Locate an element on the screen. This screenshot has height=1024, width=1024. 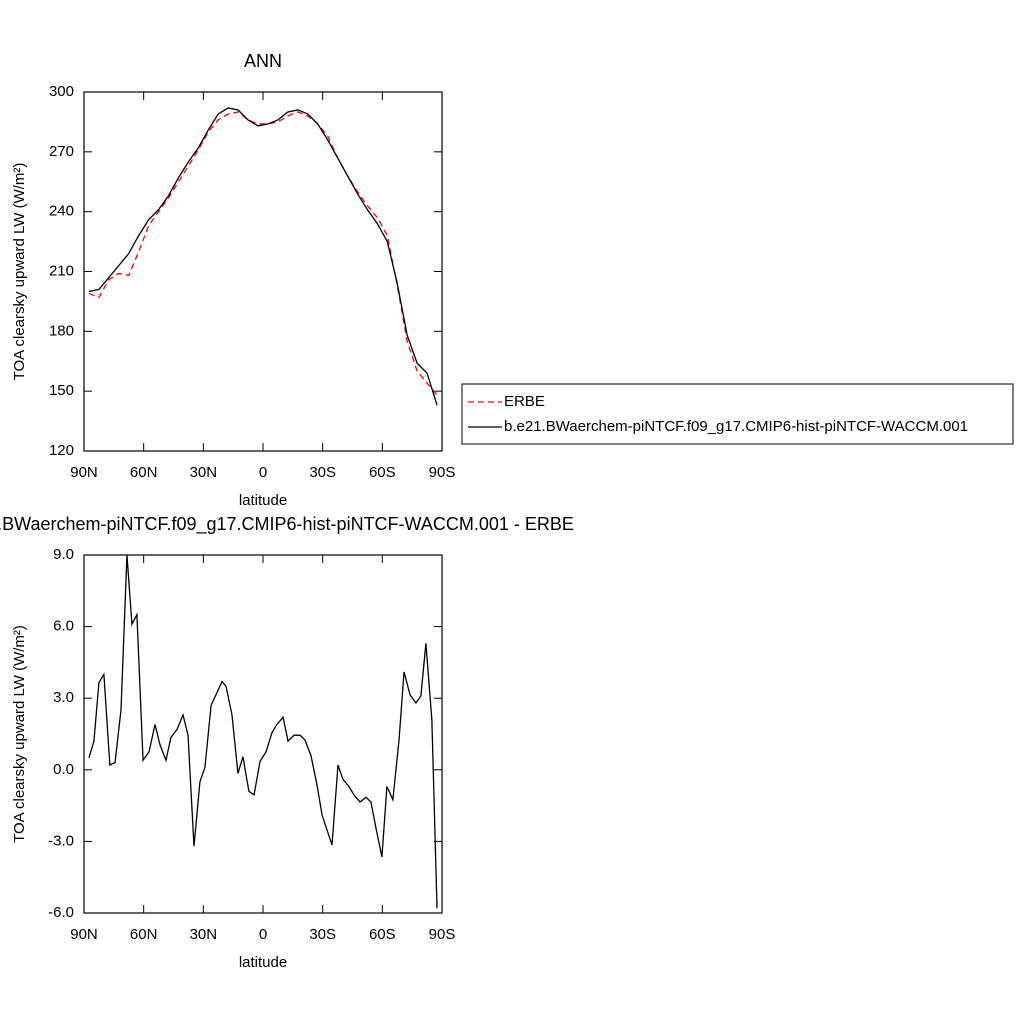
y-tick-label: 300 is located at coordinates (61, 91).